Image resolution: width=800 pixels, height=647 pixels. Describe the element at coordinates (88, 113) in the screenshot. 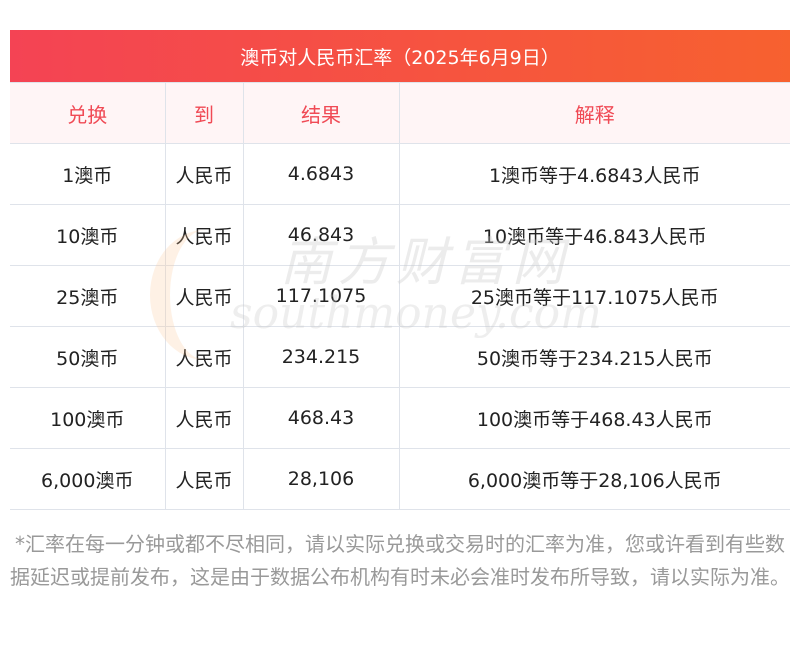

I see `header-convert: 兑换` at that location.